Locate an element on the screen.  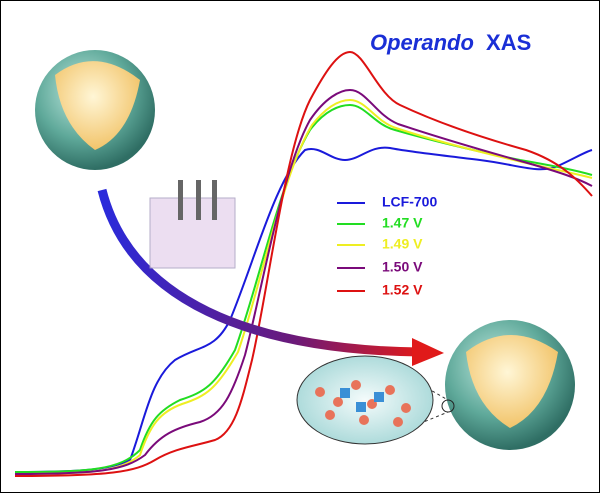
legend-label: 1.52 V is located at coordinates (402, 290).